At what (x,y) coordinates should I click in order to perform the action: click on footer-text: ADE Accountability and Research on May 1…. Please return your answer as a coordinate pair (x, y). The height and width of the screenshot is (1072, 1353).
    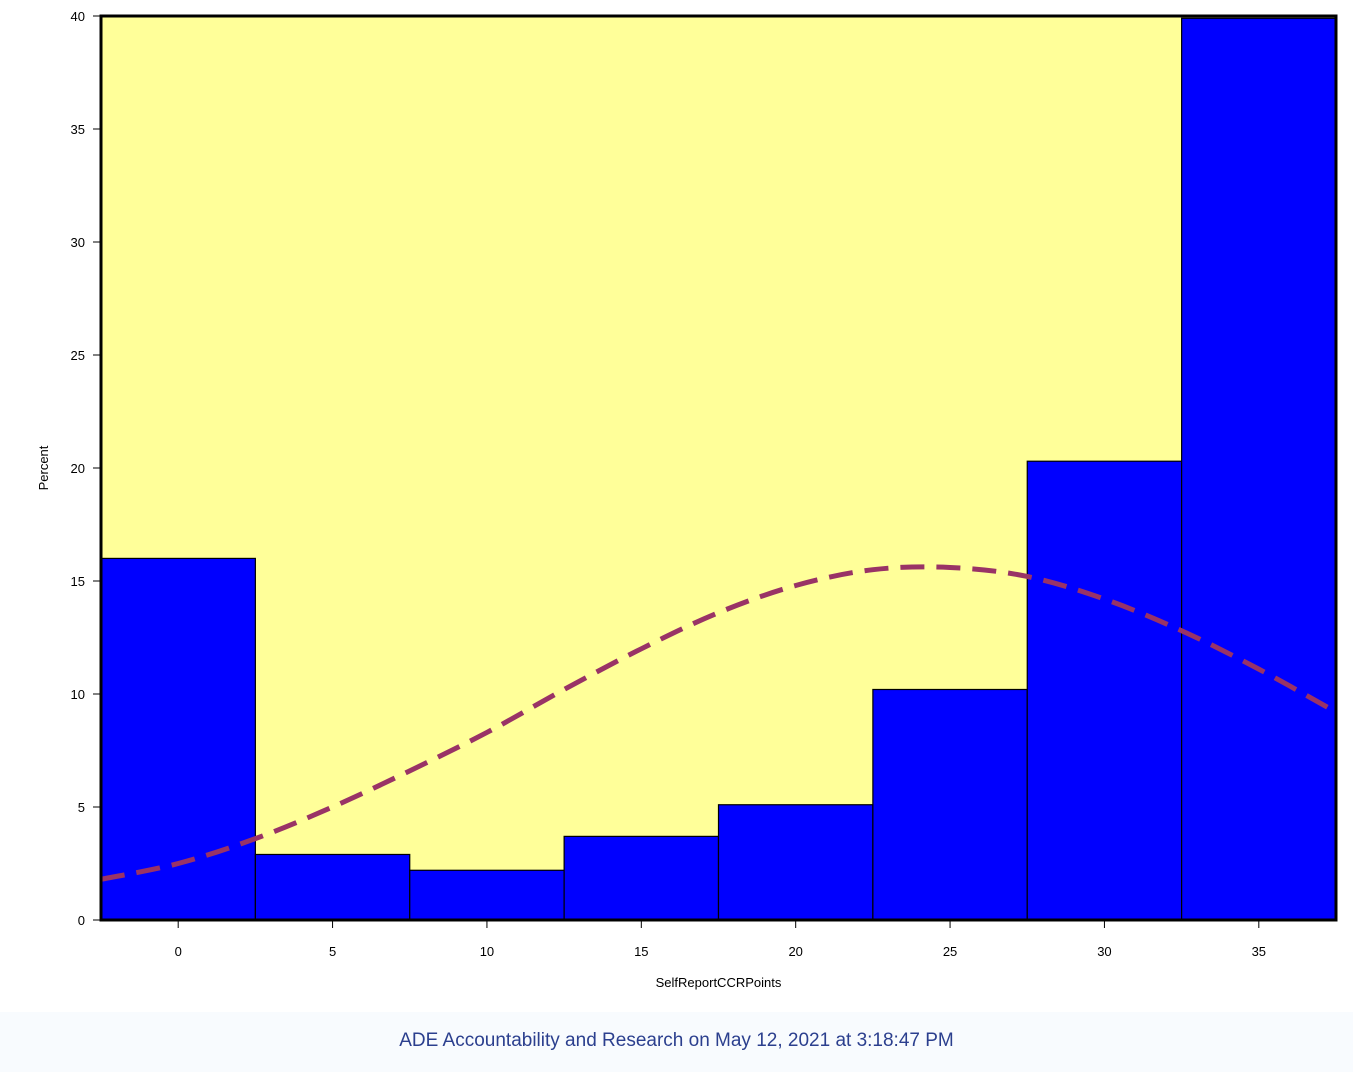
    Looking at the image, I should click on (676, 1040).